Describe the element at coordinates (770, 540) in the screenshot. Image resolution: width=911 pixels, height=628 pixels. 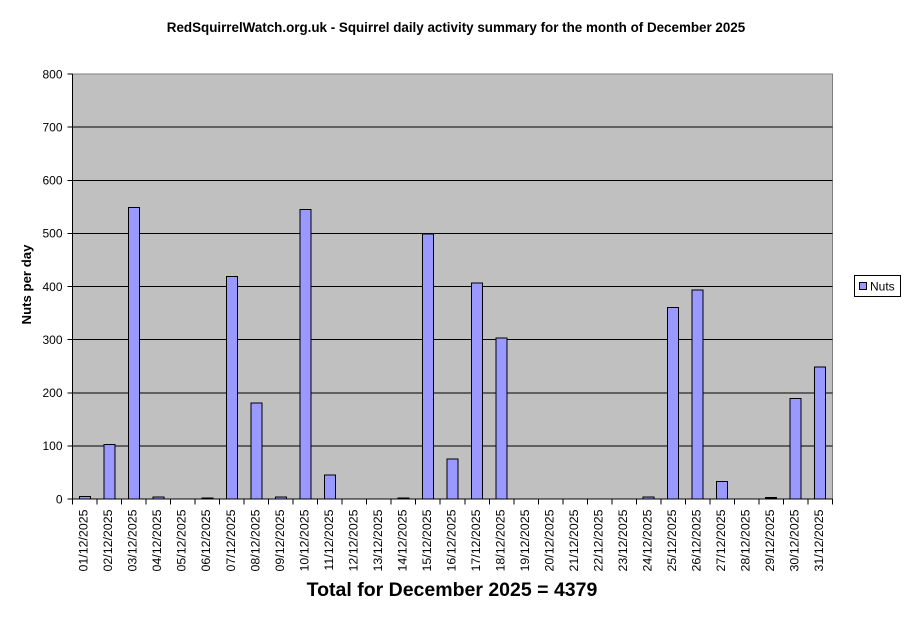
I see `svg-text: 29/12/2025` at that location.